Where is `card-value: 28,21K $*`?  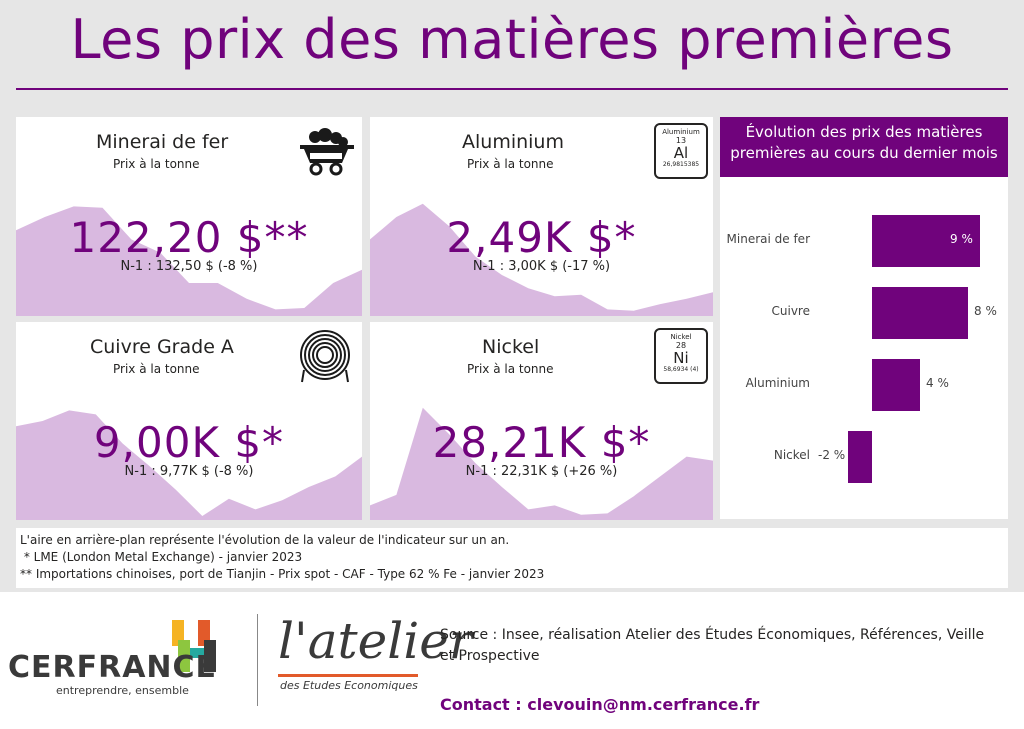 card-value: 28,21K $* is located at coordinates (541, 442).